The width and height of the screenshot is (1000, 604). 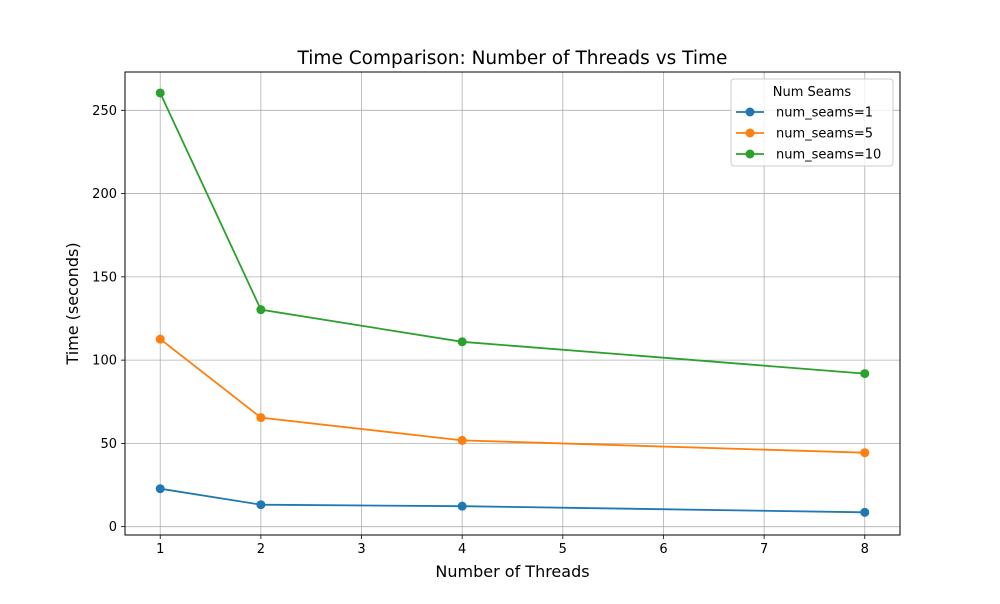 What do you see at coordinates (261, 549) in the screenshot?
I see `x-tick-label: 2` at bounding box center [261, 549].